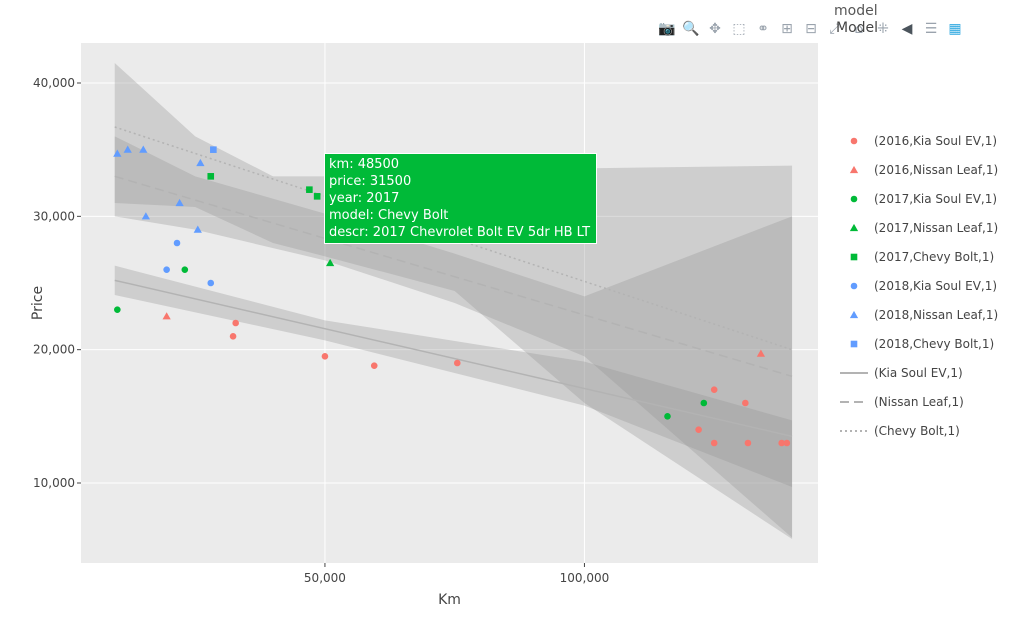 This screenshot has width=1014, height=622. What do you see at coordinates (667, 29) in the screenshot?
I see `camera-icon: 📷` at bounding box center [667, 29].